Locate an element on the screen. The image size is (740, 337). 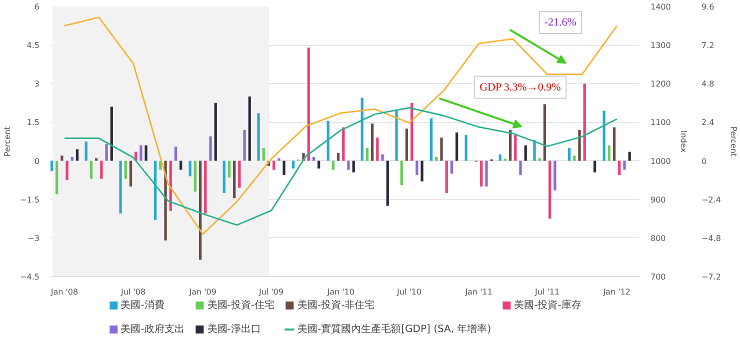
x-tick-label: Jan '09 is located at coordinates (202, 292).